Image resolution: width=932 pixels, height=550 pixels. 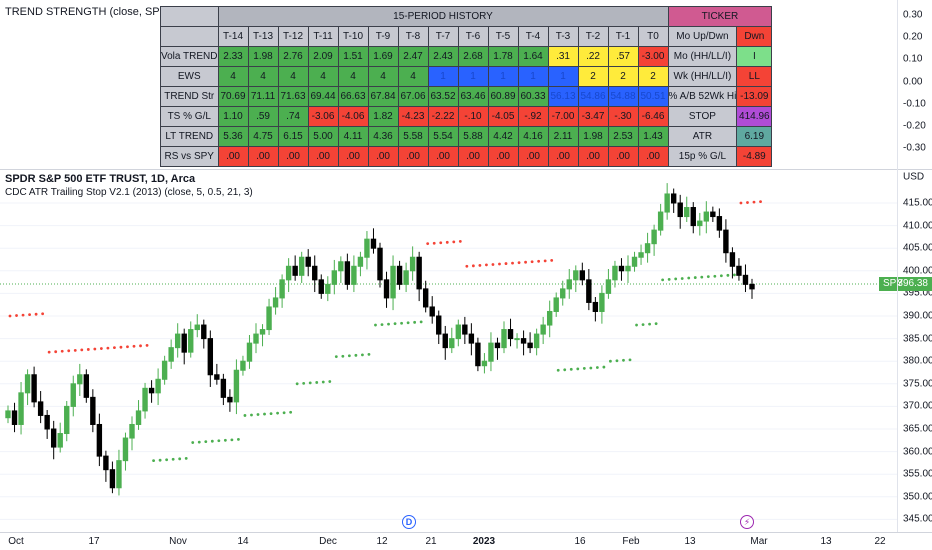 I want to click on time-axis-label: Nov, so click(x=178, y=541).